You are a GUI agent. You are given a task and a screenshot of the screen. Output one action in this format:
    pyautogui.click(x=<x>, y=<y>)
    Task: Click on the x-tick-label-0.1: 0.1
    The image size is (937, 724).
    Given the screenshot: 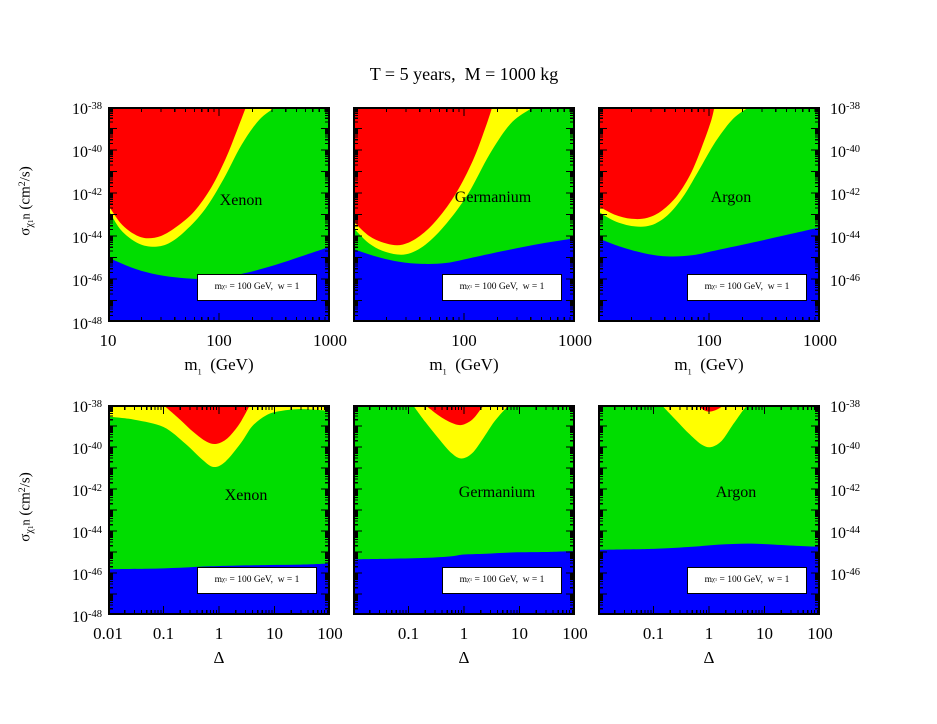 What is the action you would take?
    pyautogui.click(x=163, y=633)
    